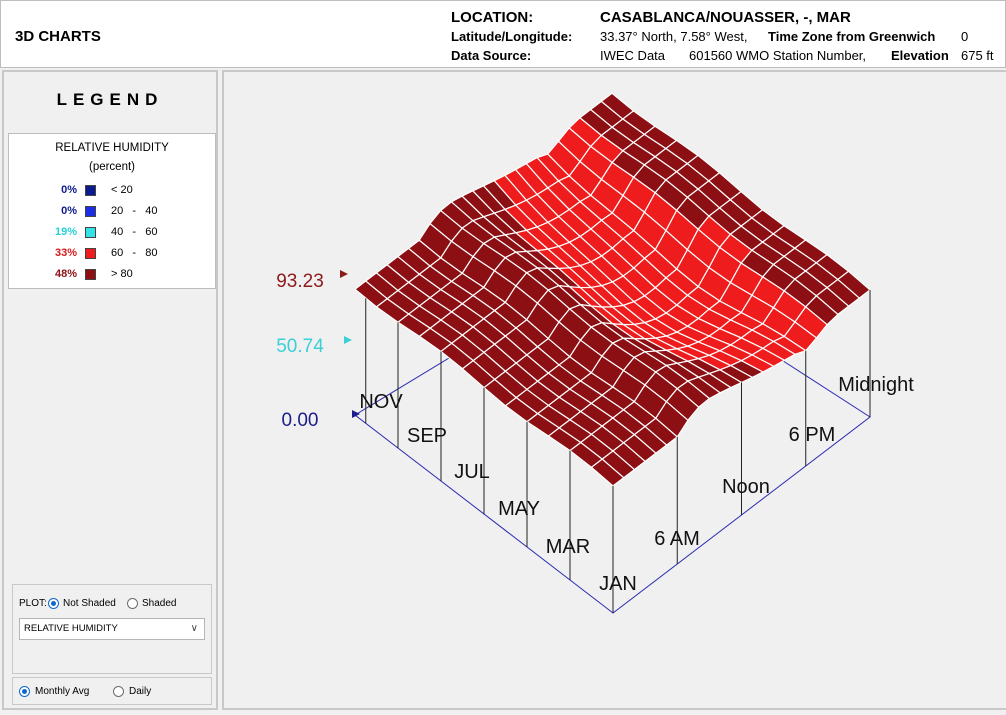 Image resolution: width=1006 pixels, height=715 pixels. What do you see at coordinates (778, 55) in the screenshot?
I see `station-value: 601560 WMO Station Number,` at bounding box center [778, 55].